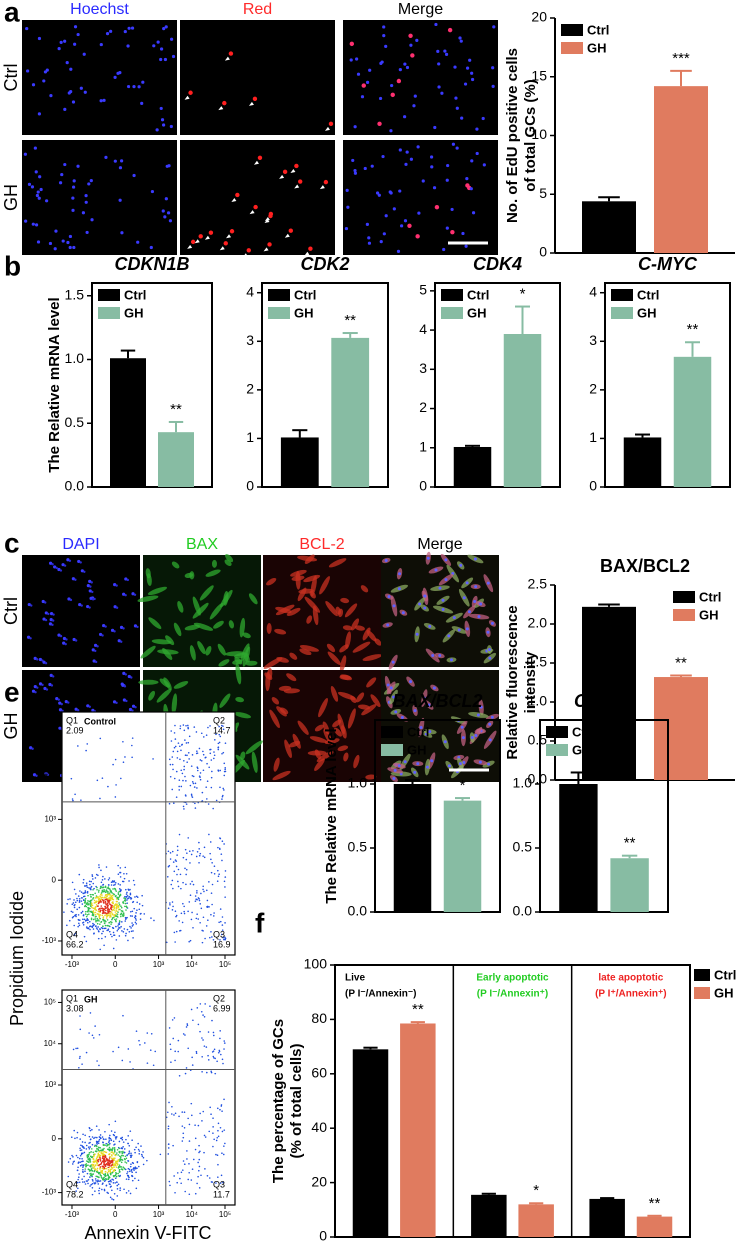  Describe the element at coordinates (257, 9) in the screenshot. I see `column-header: Red` at that location.